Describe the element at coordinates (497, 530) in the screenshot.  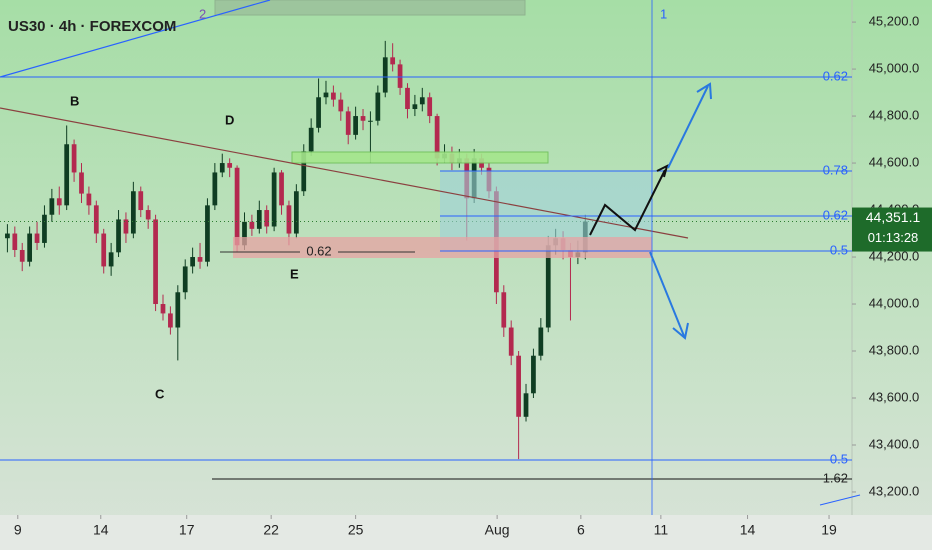
I see `x-tick-label: Aug` at that location.